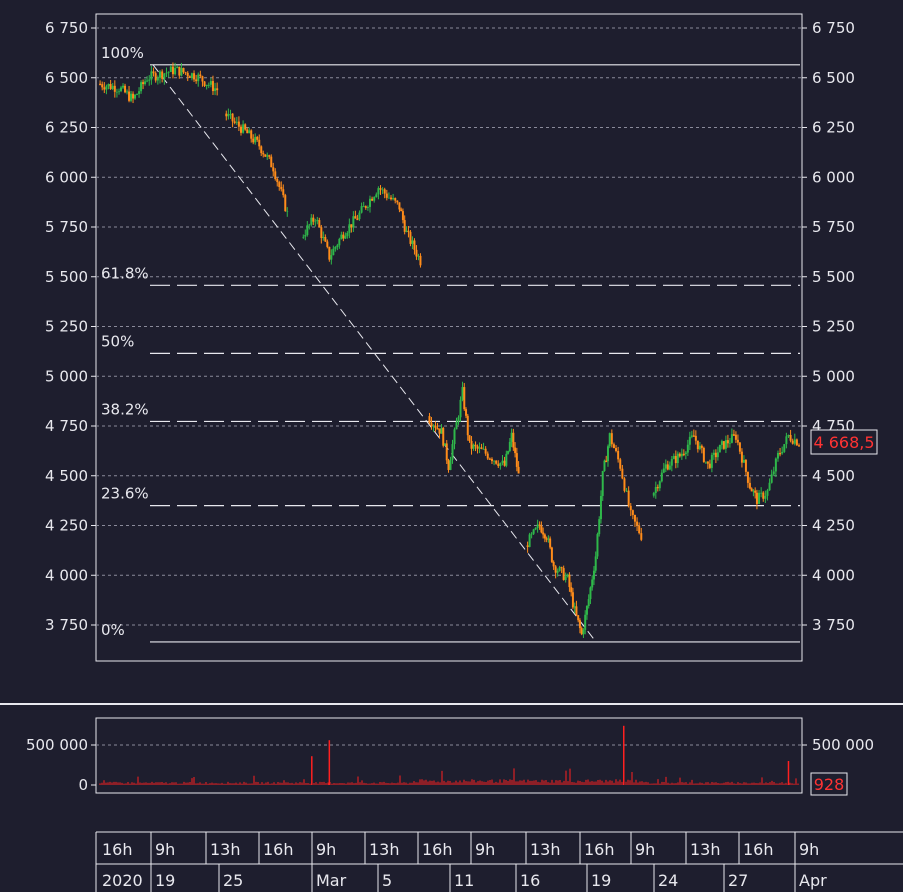 This screenshot has width=903, height=892. I want to click on price-tick-label-left: 4 250, so click(66, 526).